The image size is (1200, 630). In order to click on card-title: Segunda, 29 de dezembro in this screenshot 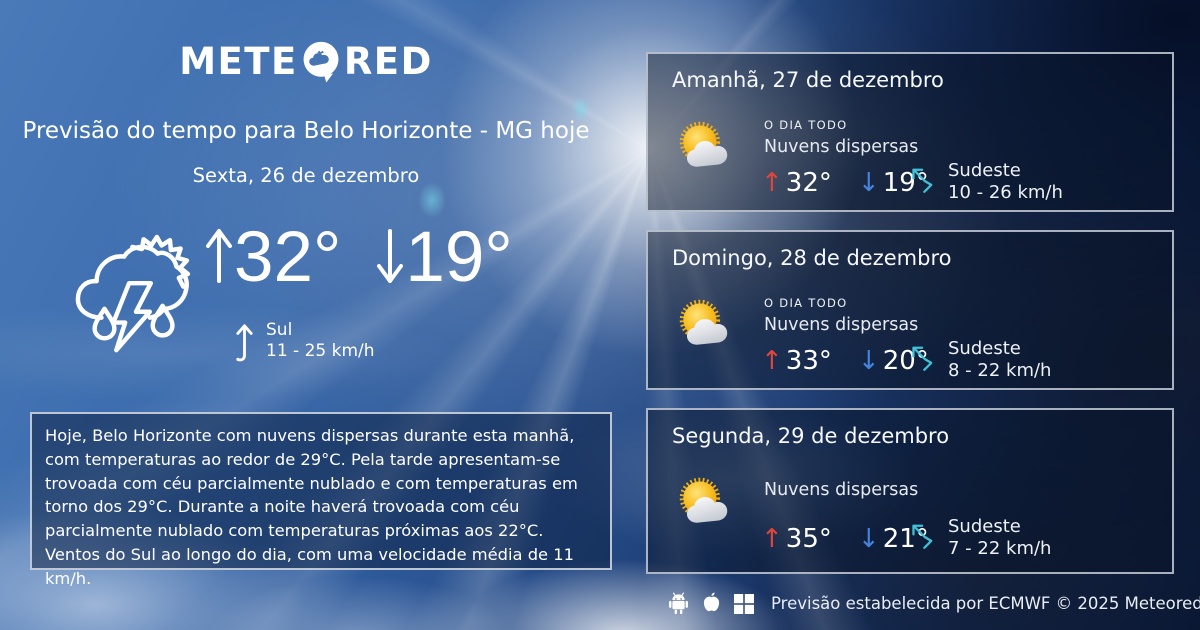, I will do `click(811, 436)`.